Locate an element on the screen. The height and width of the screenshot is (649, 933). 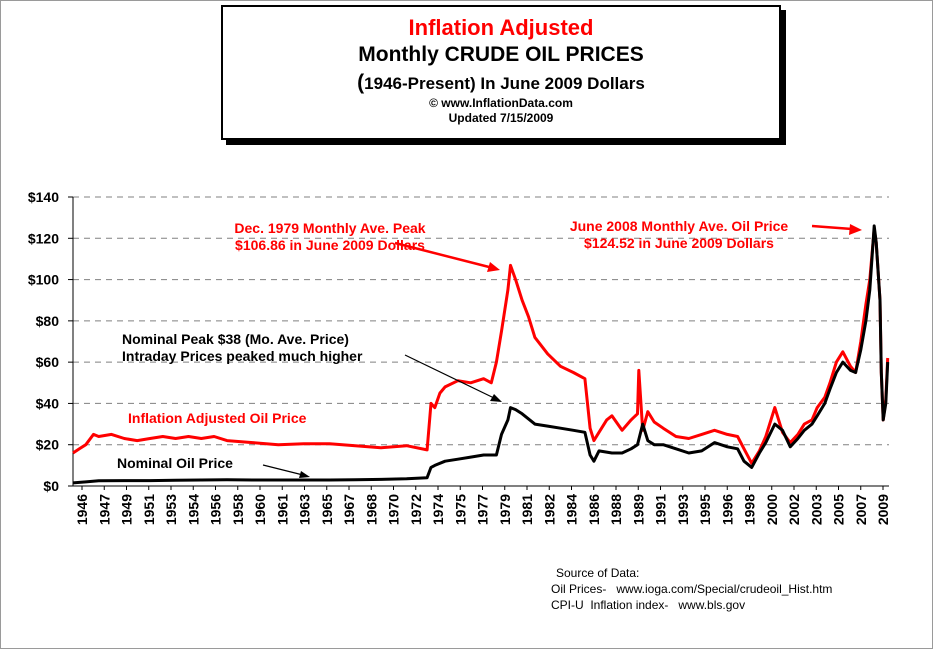
x-tick-label: 1981 is located at coordinates (527, 509).